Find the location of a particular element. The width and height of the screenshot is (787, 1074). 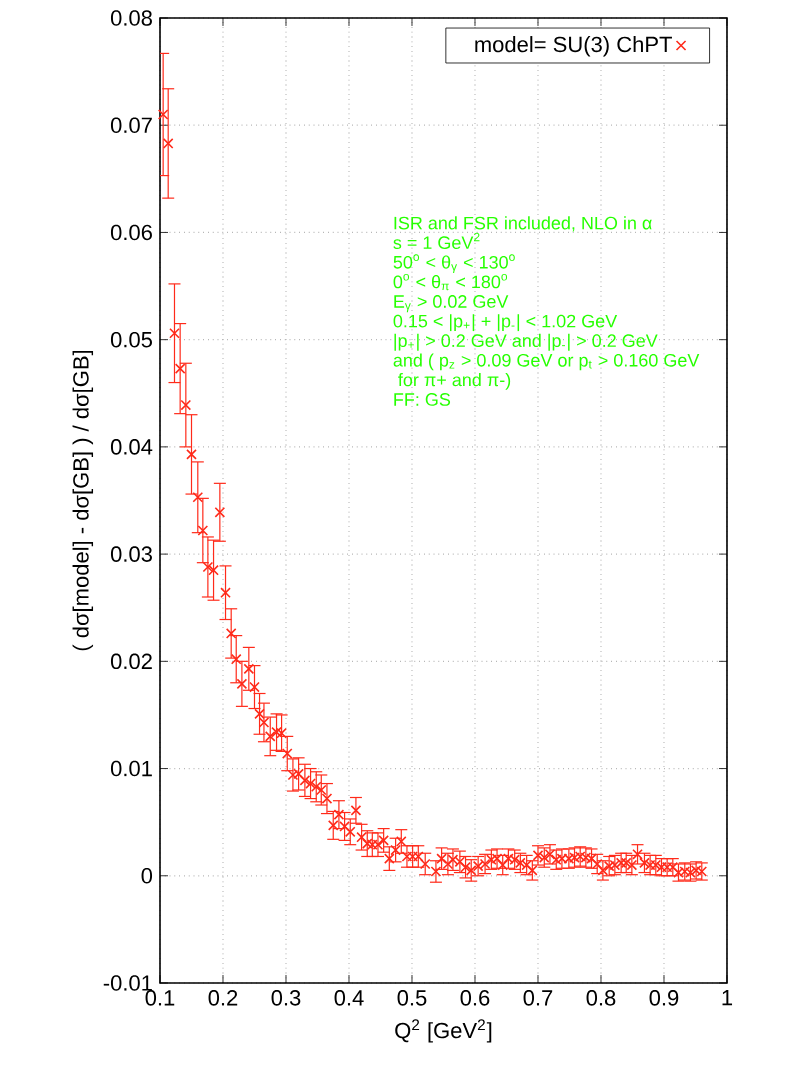

legend-label: model= SU(3) ChPT is located at coordinates (573, 46).